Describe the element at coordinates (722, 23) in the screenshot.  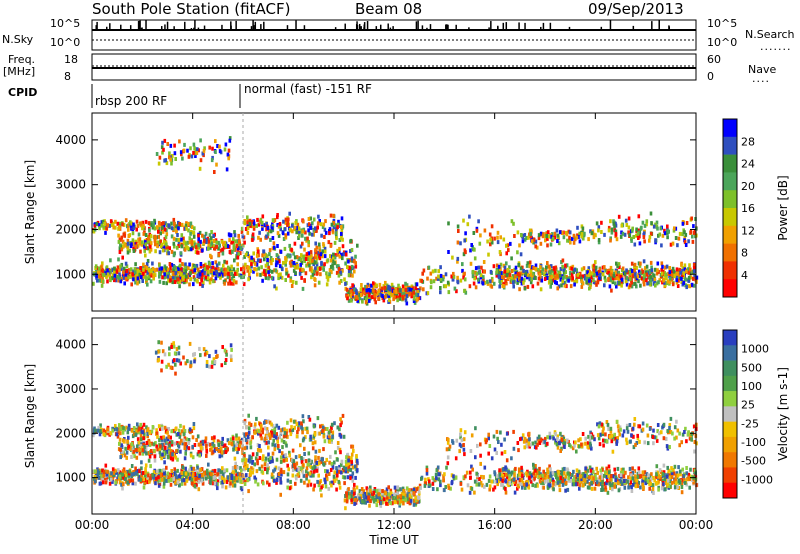
I see `nsearch-tick-top: 10^5` at that location.